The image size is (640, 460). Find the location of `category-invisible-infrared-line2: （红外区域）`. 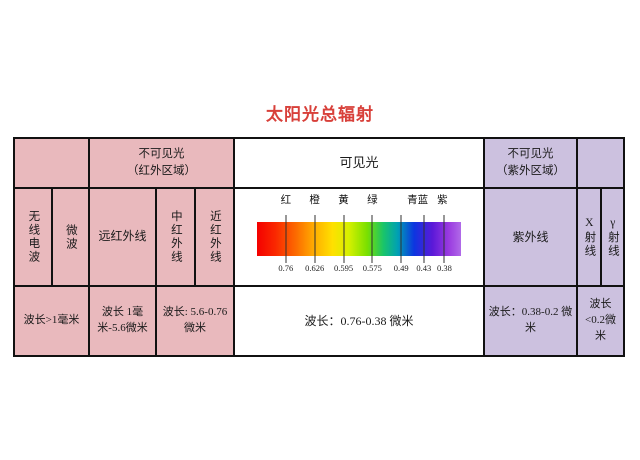

category-invisible-infrared-line2: （红外区域） is located at coordinates (161, 171).